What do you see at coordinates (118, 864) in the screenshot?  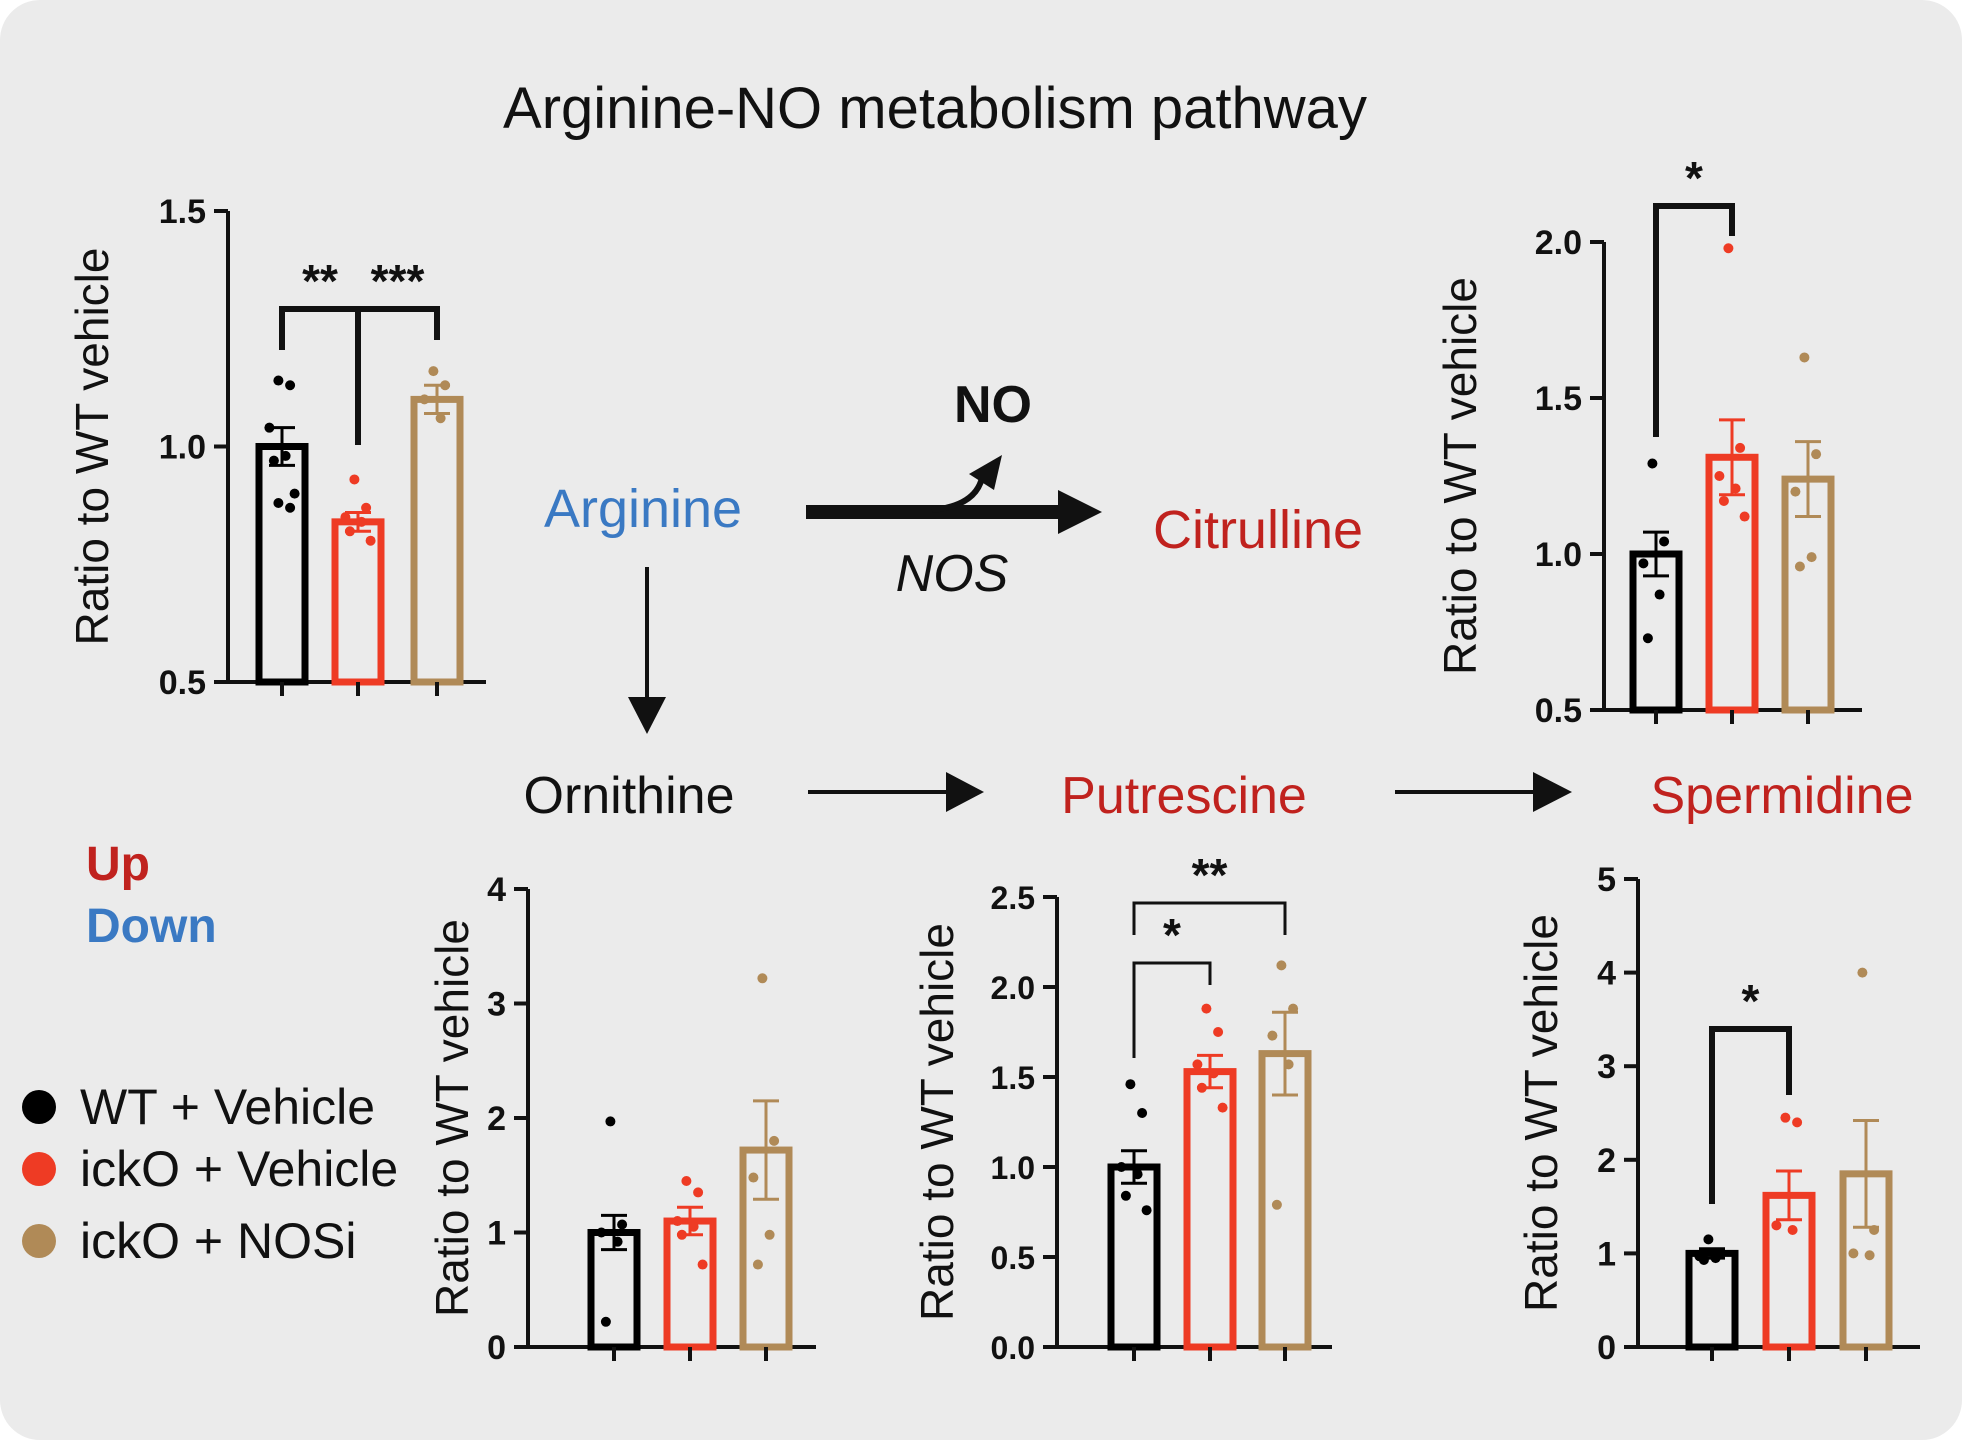 I see `key-up: Up` at bounding box center [118, 864].